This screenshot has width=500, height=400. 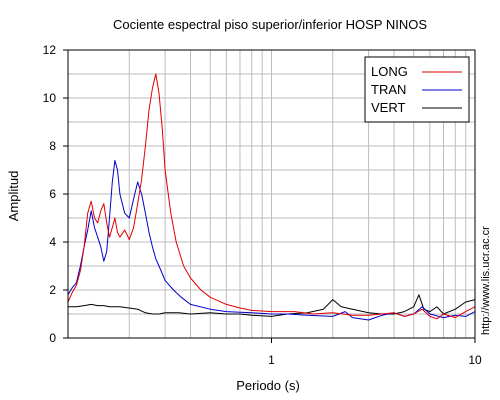 What do you see at coordinates (52, 338) in the screenshot?
I see `y-tick-label: 0` at bounding box center [52, 338].